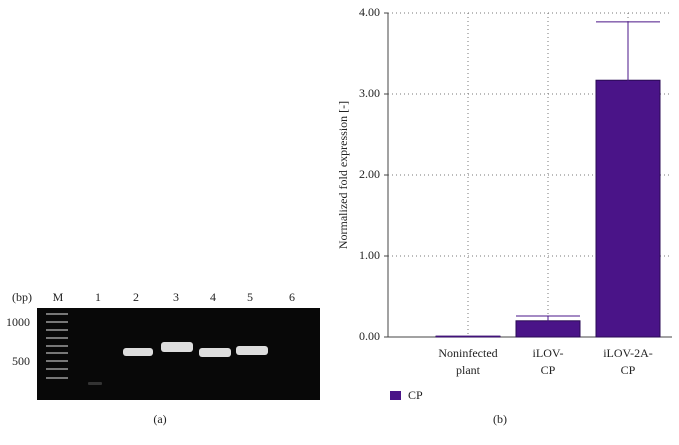 This screenshot has height=445, width=679. Describe the element at coordinates (159, 419) in the screenshot. I see `panel-label: (a)` at that location.